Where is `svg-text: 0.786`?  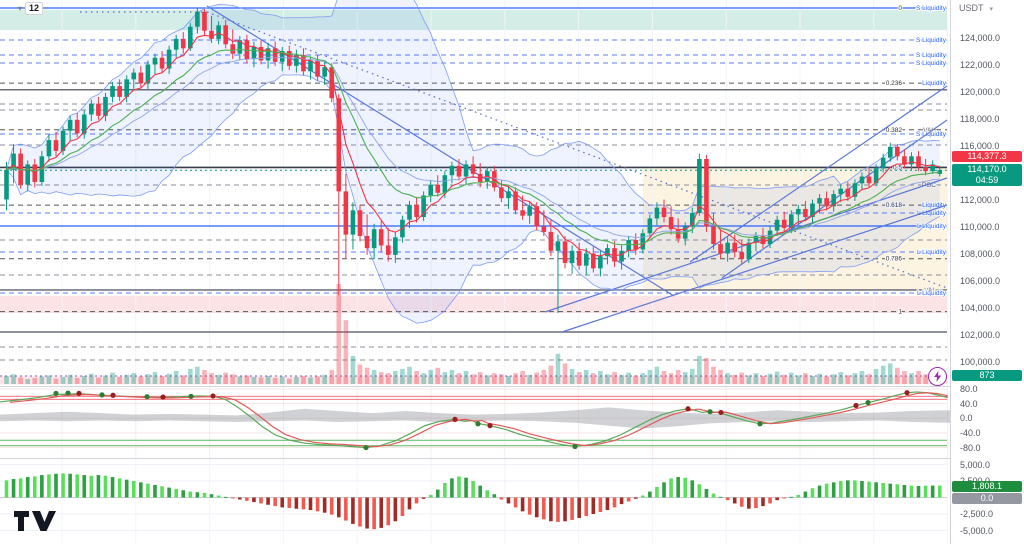
svg-text: 0.786 is located at coordinates (894, 259).